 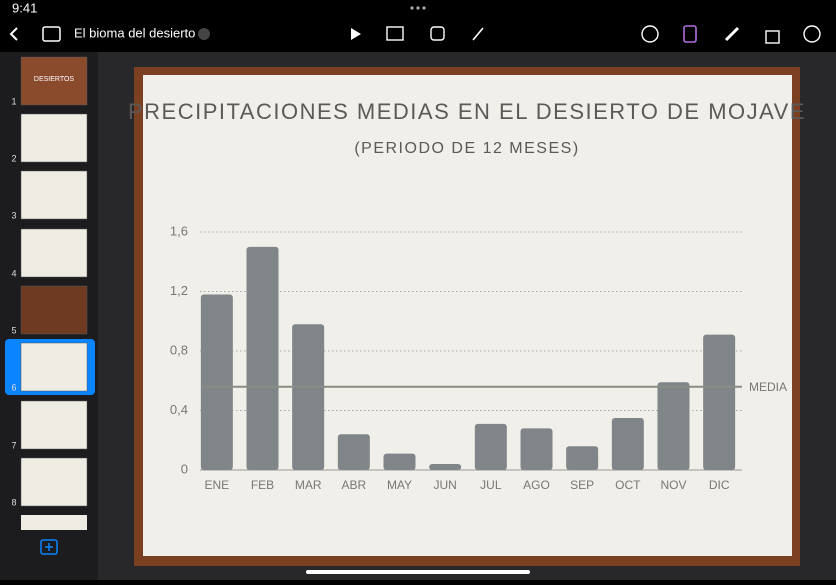 I want to click on thumbnail-title: DESIERTOS, so click(x=54, y=79).